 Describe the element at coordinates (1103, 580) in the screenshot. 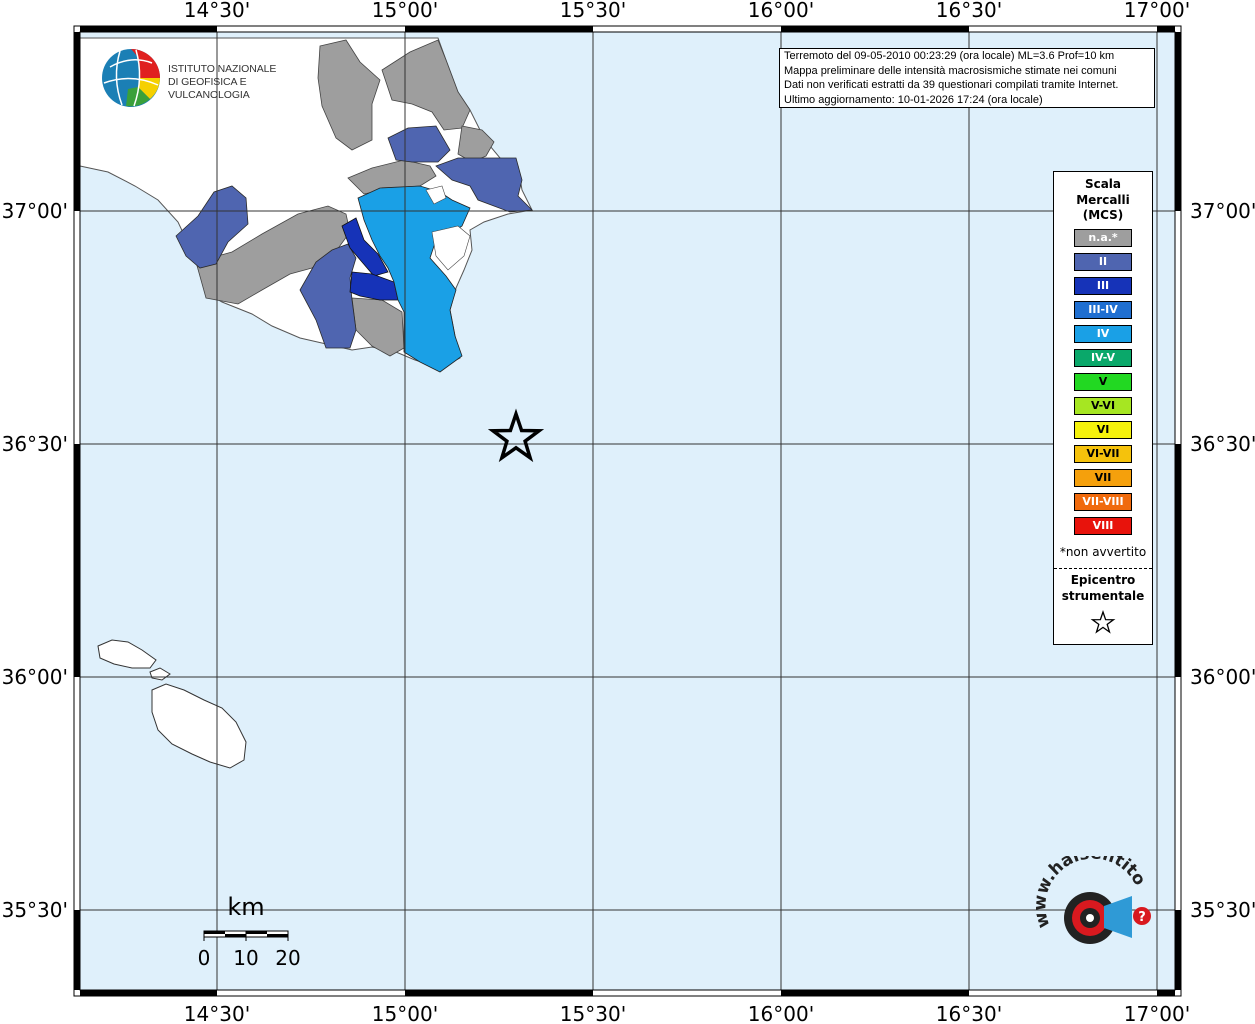

I see `legend-epicentre-line: Epicentro` at that location.